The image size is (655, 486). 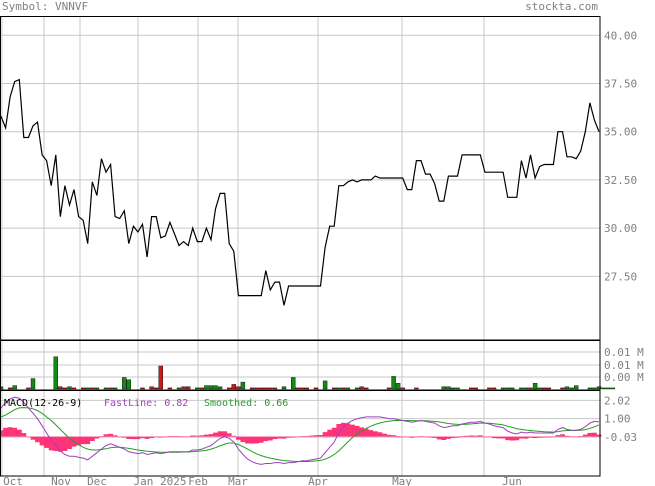 What do you see at coordinates (624, 365) in the screenshot?
I see `volume-tick-label: 0.01 M` at bounding box center [624, 365].